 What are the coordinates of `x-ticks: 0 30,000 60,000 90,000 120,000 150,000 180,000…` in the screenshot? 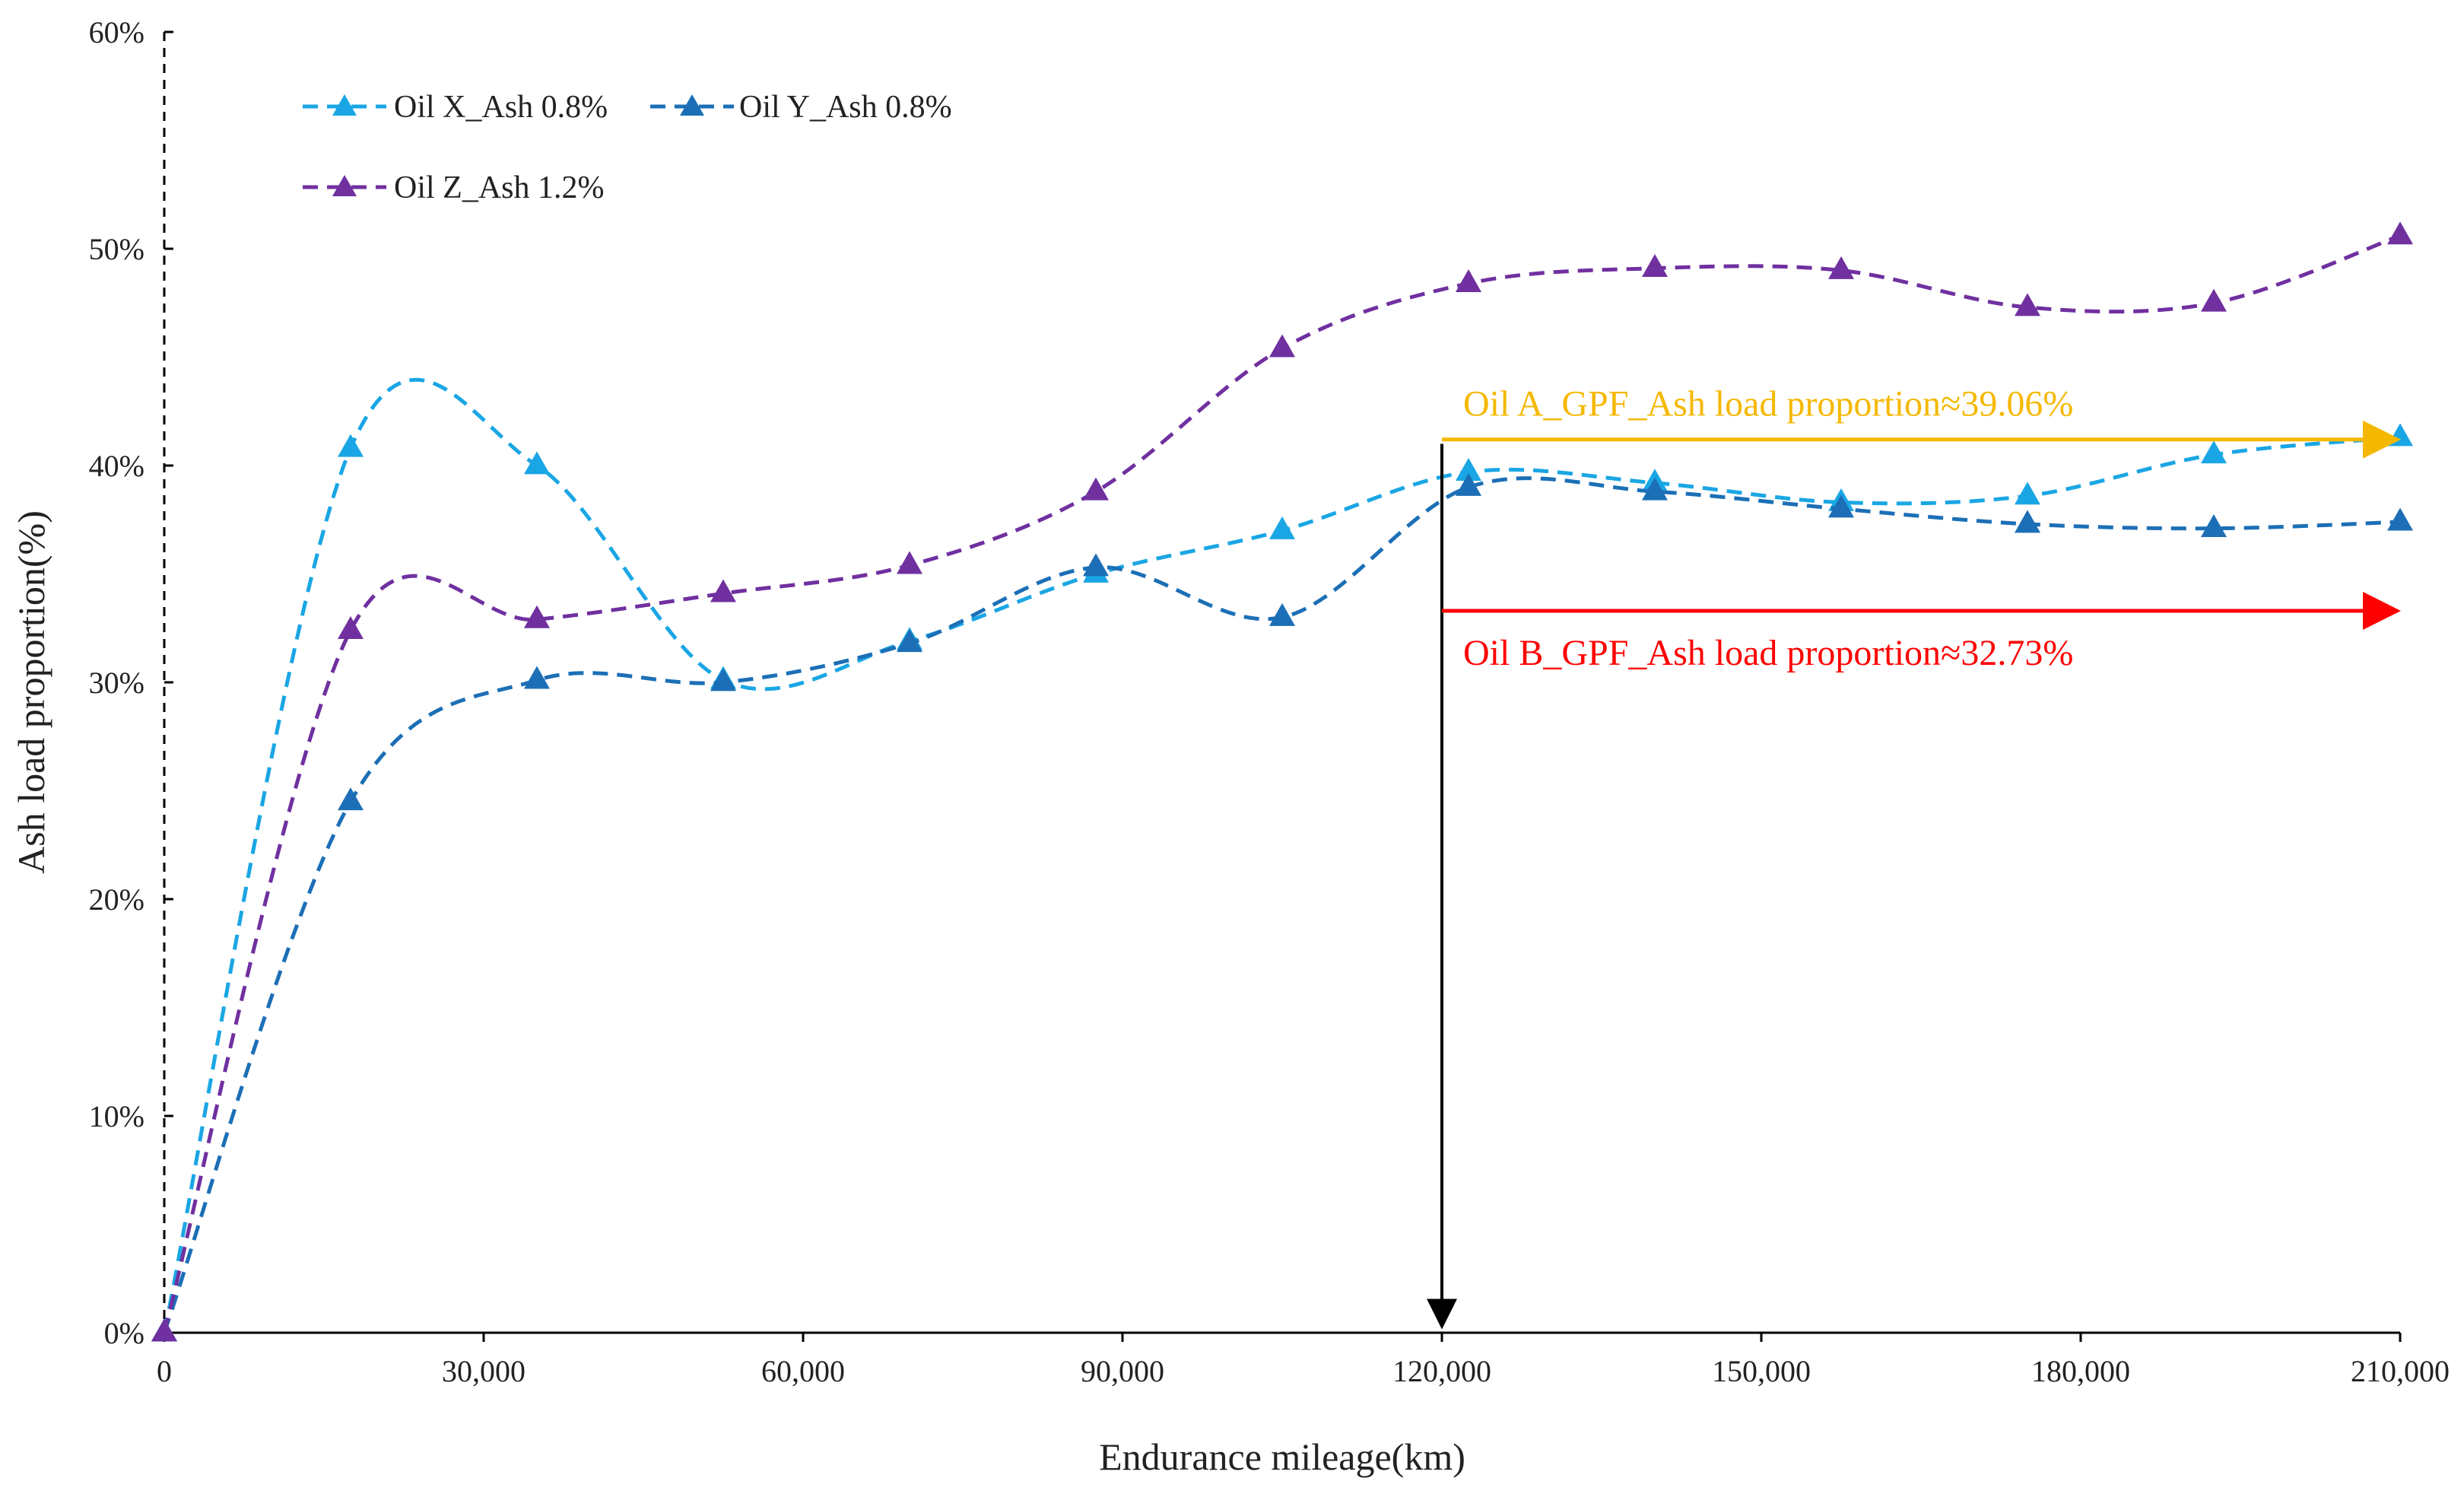 It's located at (1303, 1360).